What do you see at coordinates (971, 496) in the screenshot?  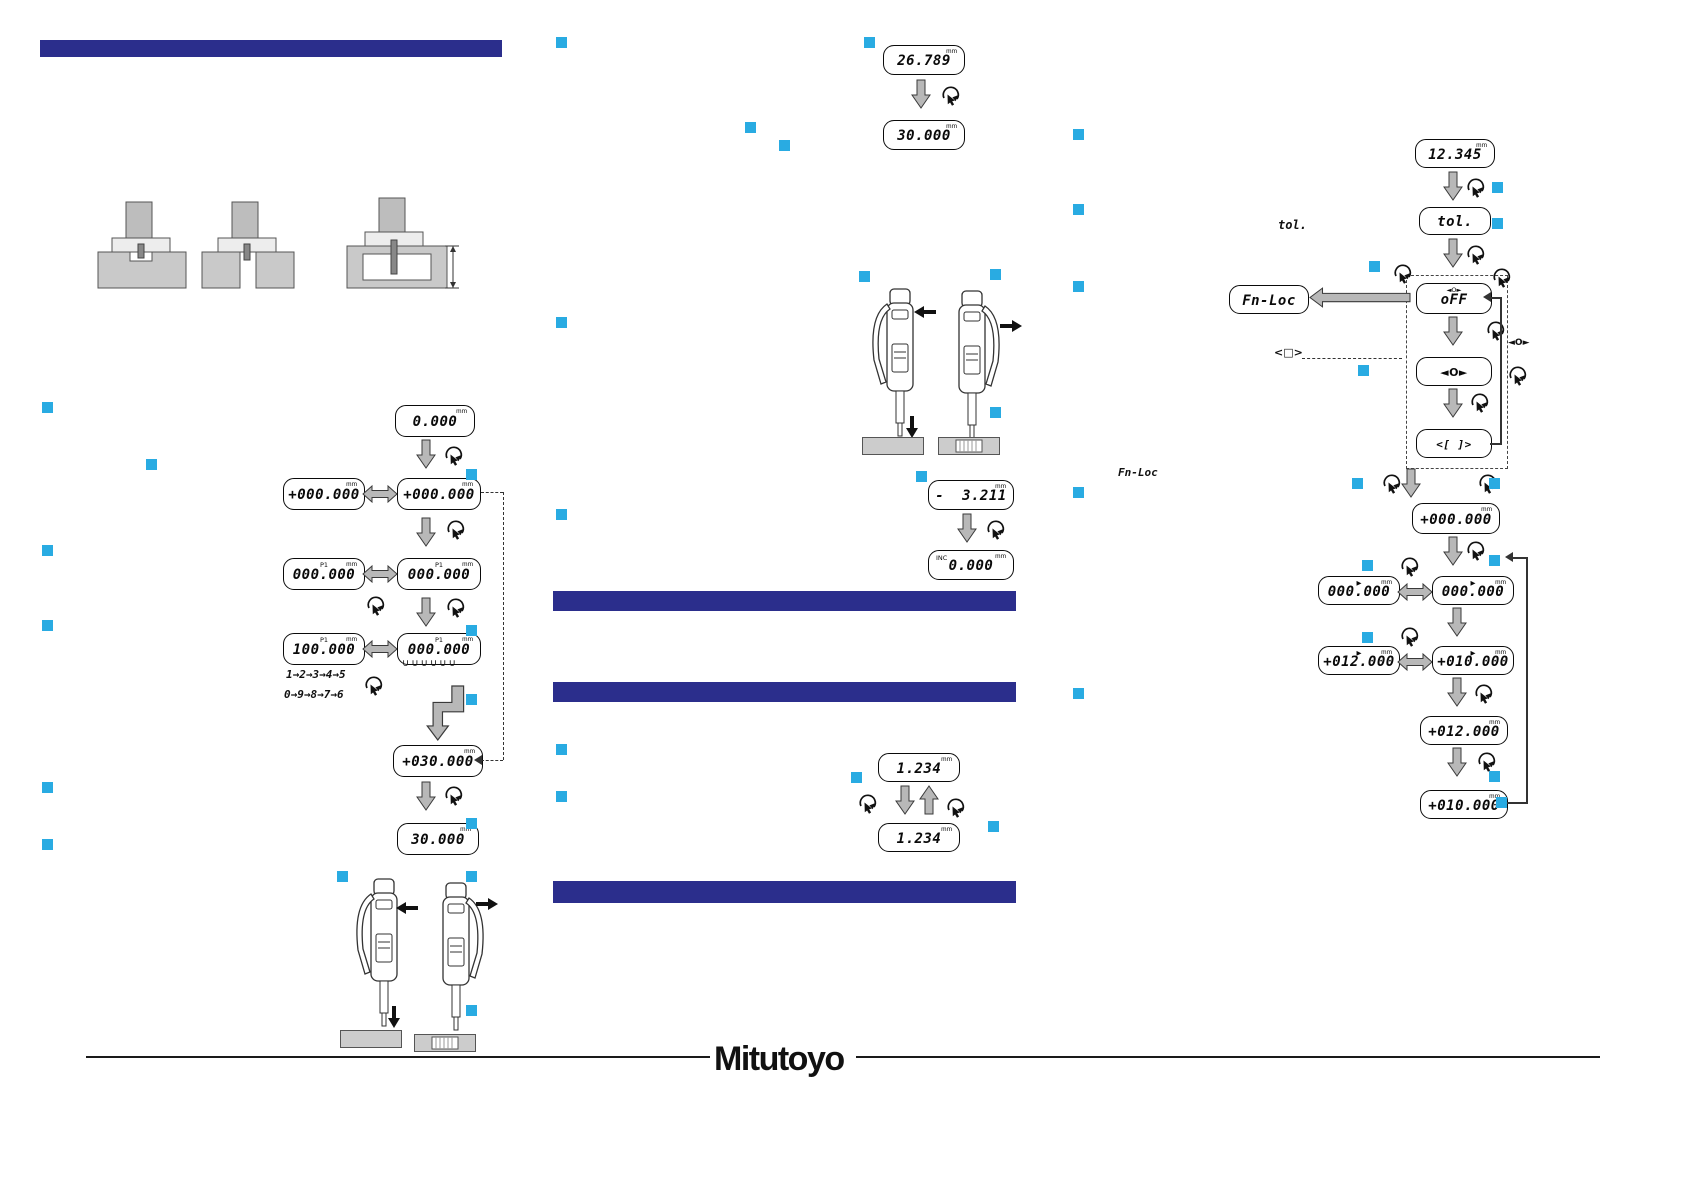 I see `lcd-value: - 3.211` at bounding box center [971, 496].